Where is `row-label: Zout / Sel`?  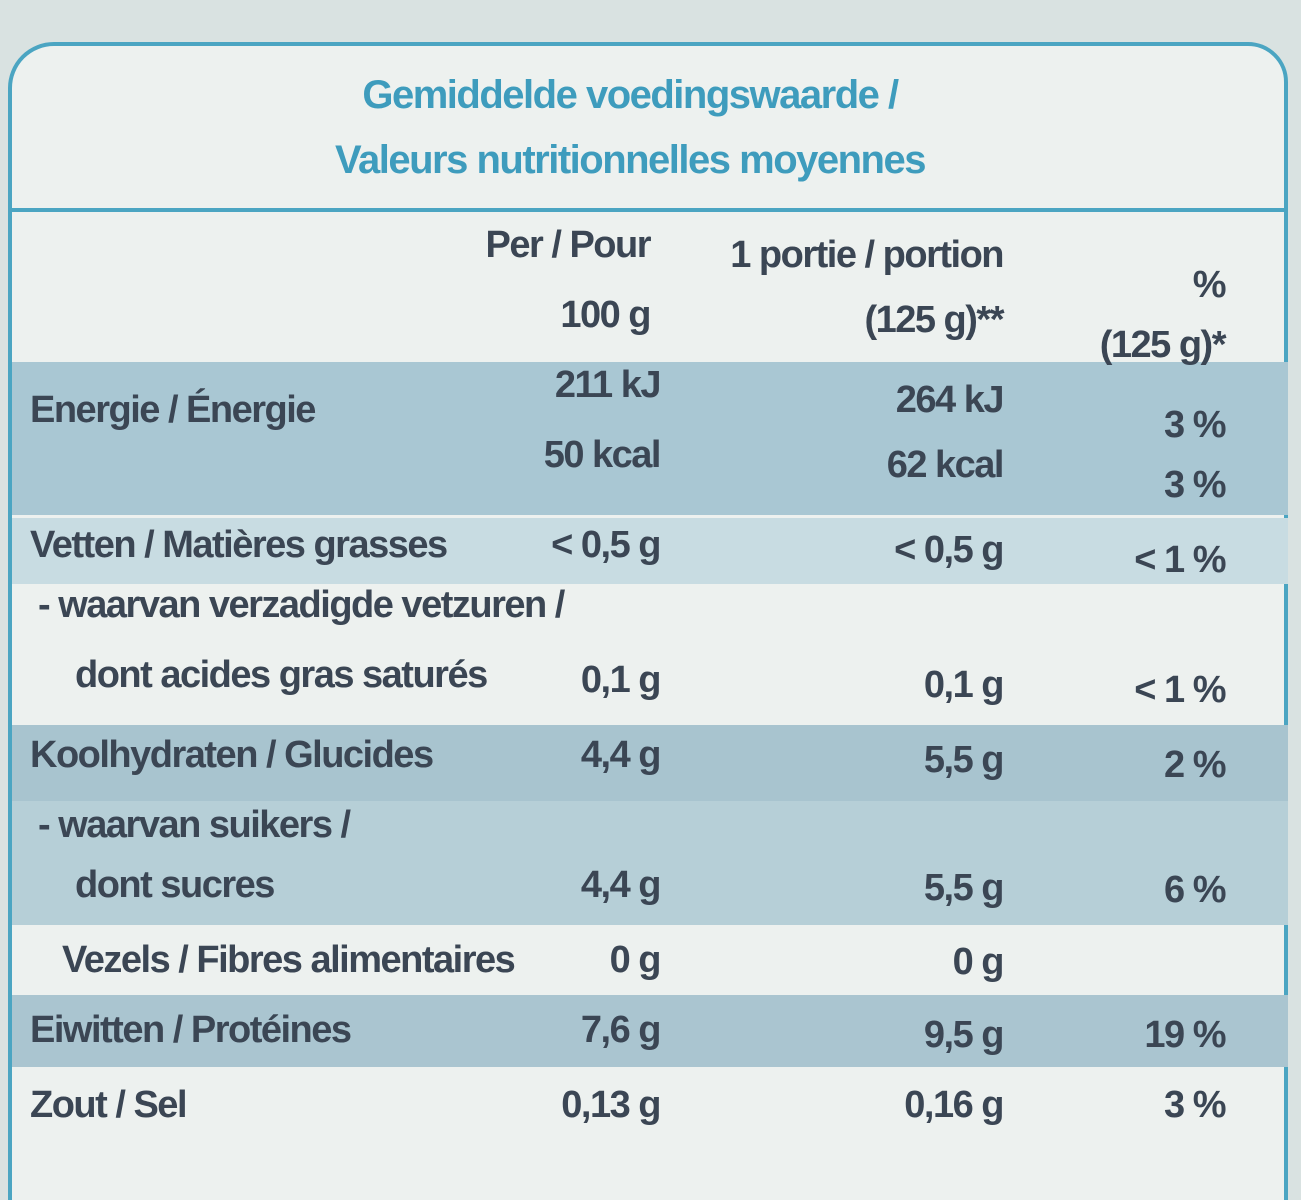
row-label: Zout / Sel is located at coordinates (109, 1105).